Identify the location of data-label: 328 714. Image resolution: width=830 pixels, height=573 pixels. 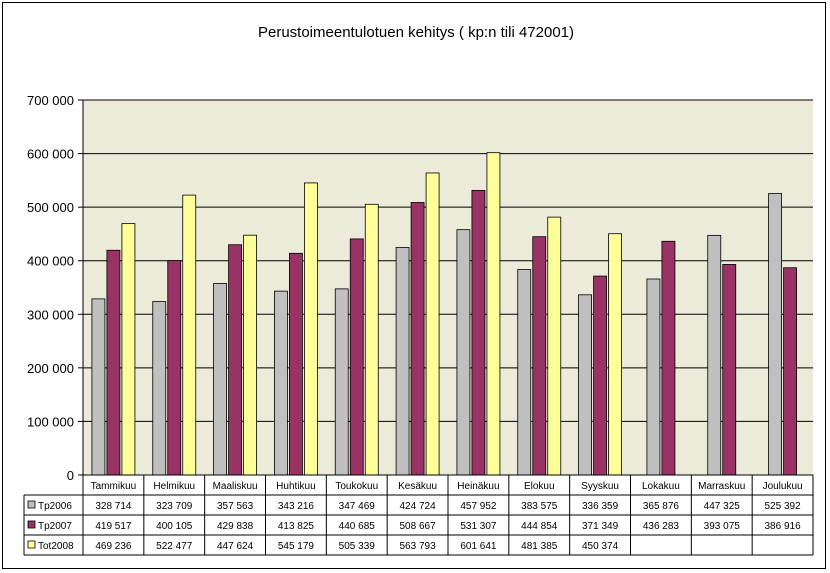
(113, 506).